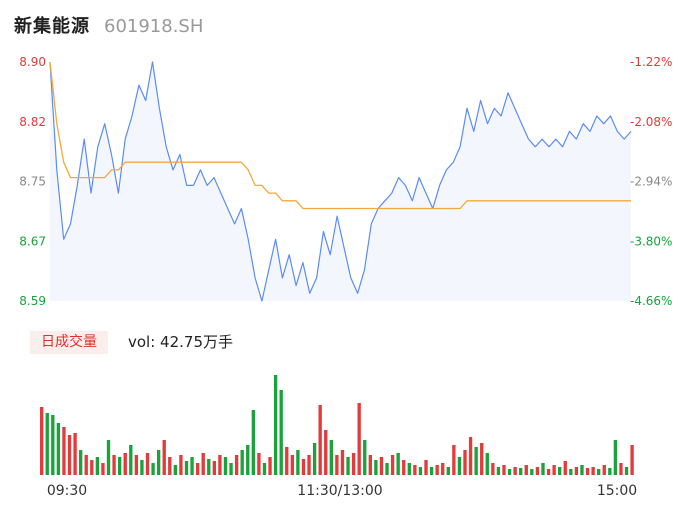  What do you see at coordinates (651, 122) in the screenshot?
I see `y-tick-right: -2.08%` at bounding box center [651, 122].